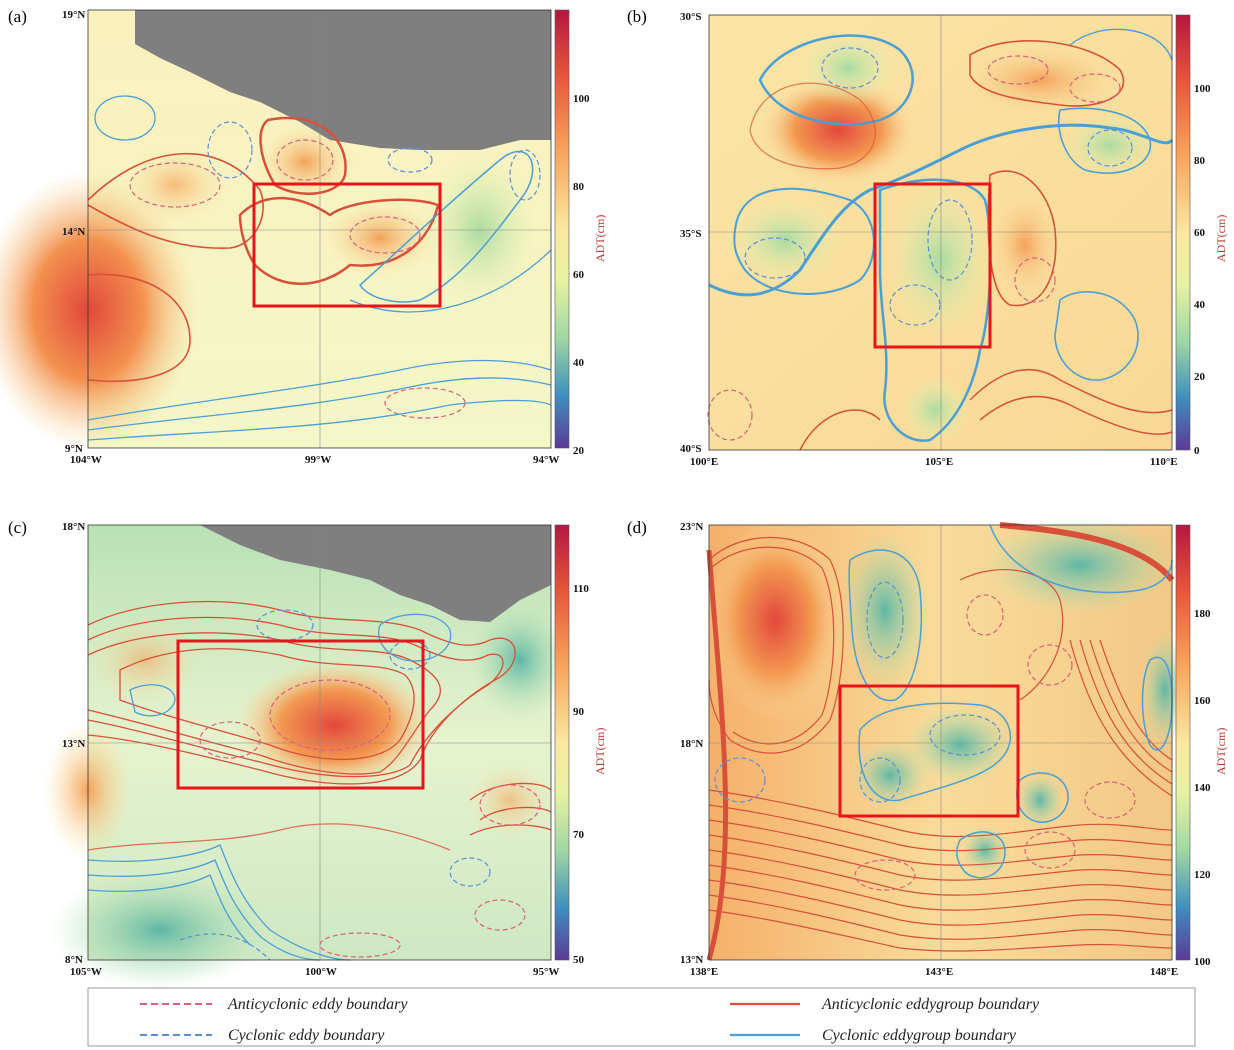  What do you see at coordinates (1164, 462) in the screenshot?
I see `panel-b-xtick-2: 110°E` at bounding box center [1164, 462].